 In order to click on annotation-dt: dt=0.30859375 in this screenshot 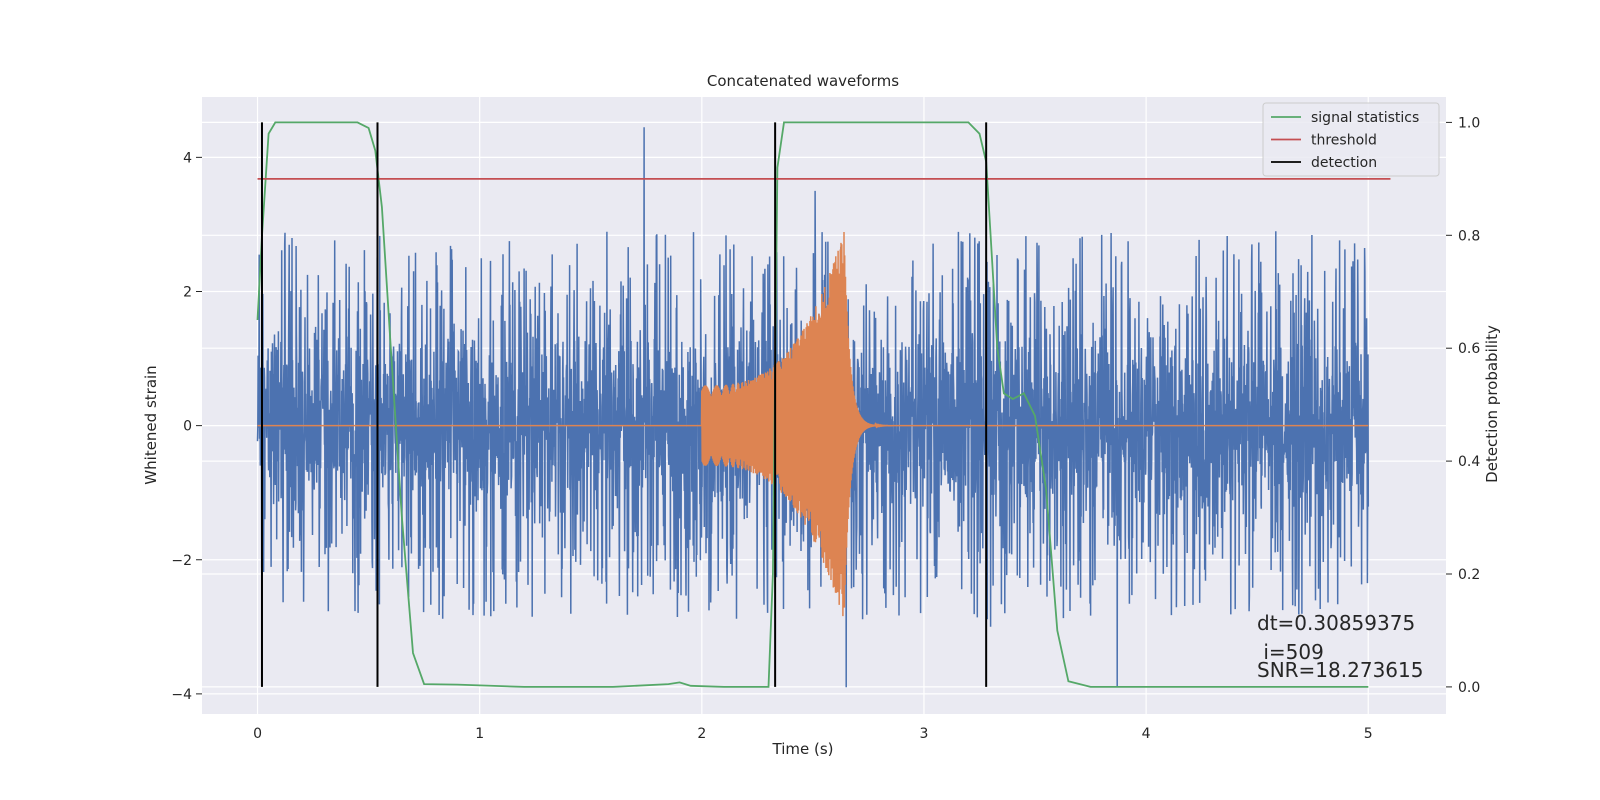, I will do `click(1336, 623)`.